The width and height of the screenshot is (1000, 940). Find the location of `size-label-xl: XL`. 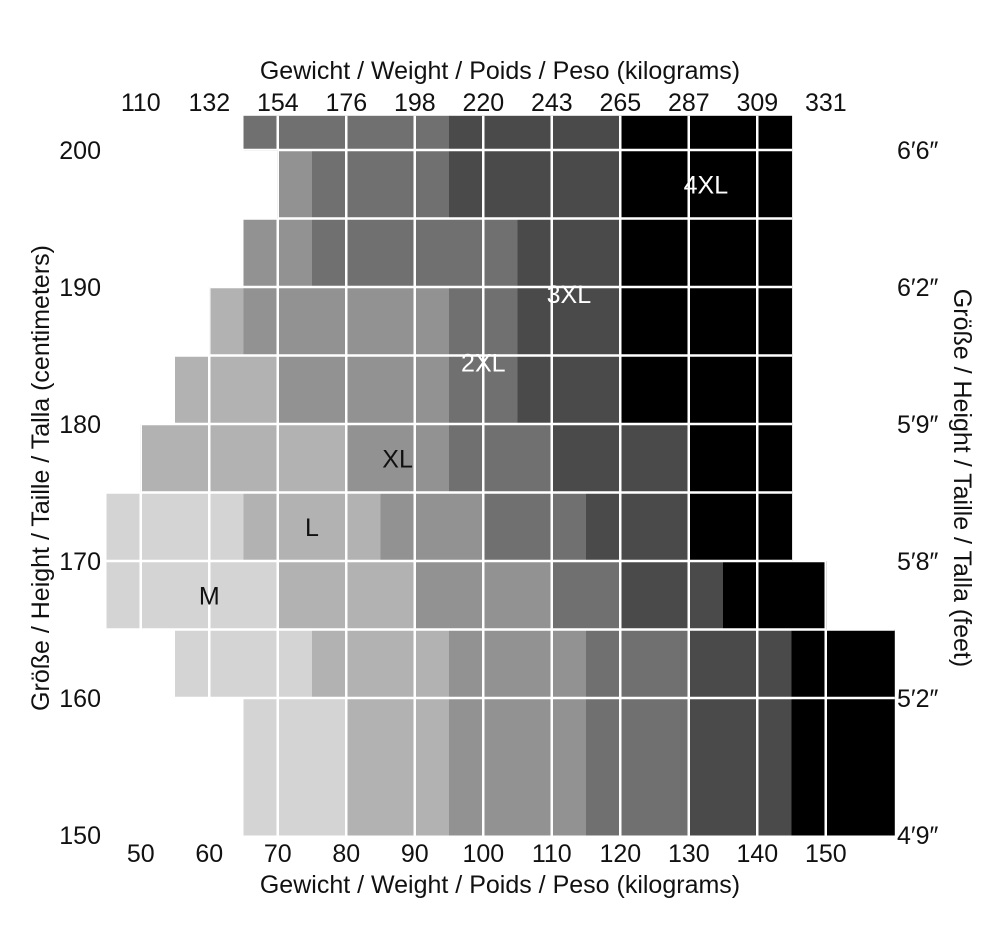

size-label-xl: XL is located at coordinates (397, 459).